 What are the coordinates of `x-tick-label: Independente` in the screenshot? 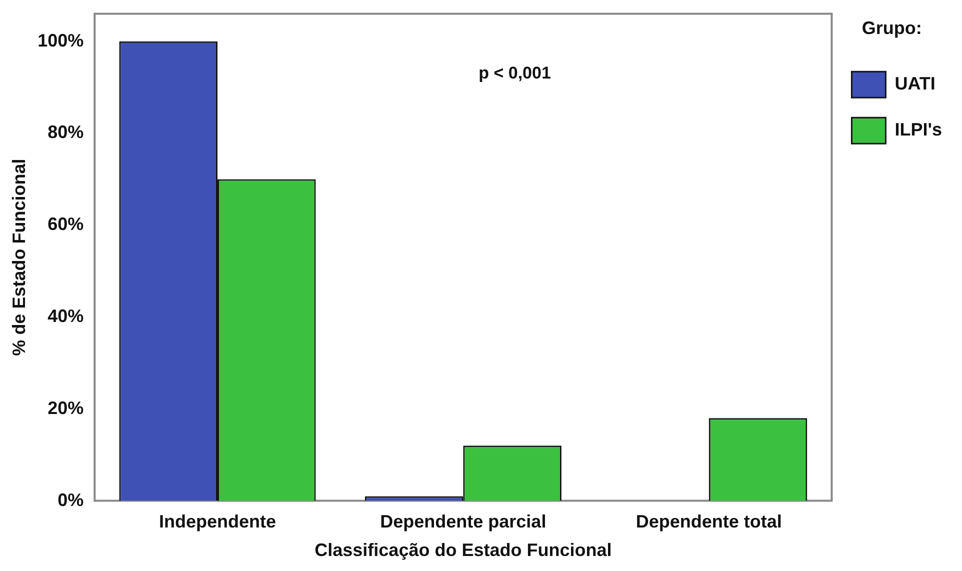 It's located at (217, 522).